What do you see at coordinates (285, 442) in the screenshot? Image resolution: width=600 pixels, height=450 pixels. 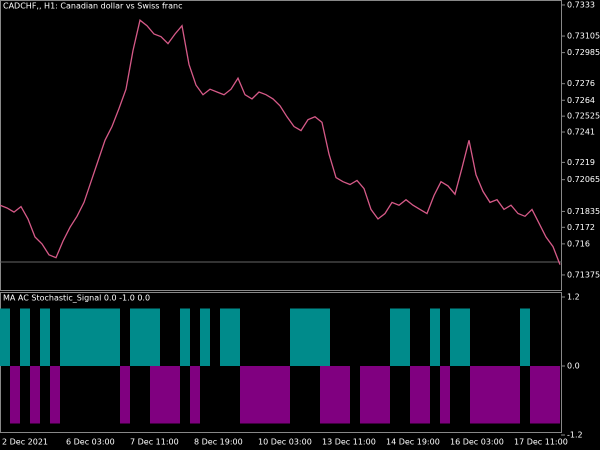 I see `x-tick-label: 10 Dec 03:00` at bounding box center [285, 442].